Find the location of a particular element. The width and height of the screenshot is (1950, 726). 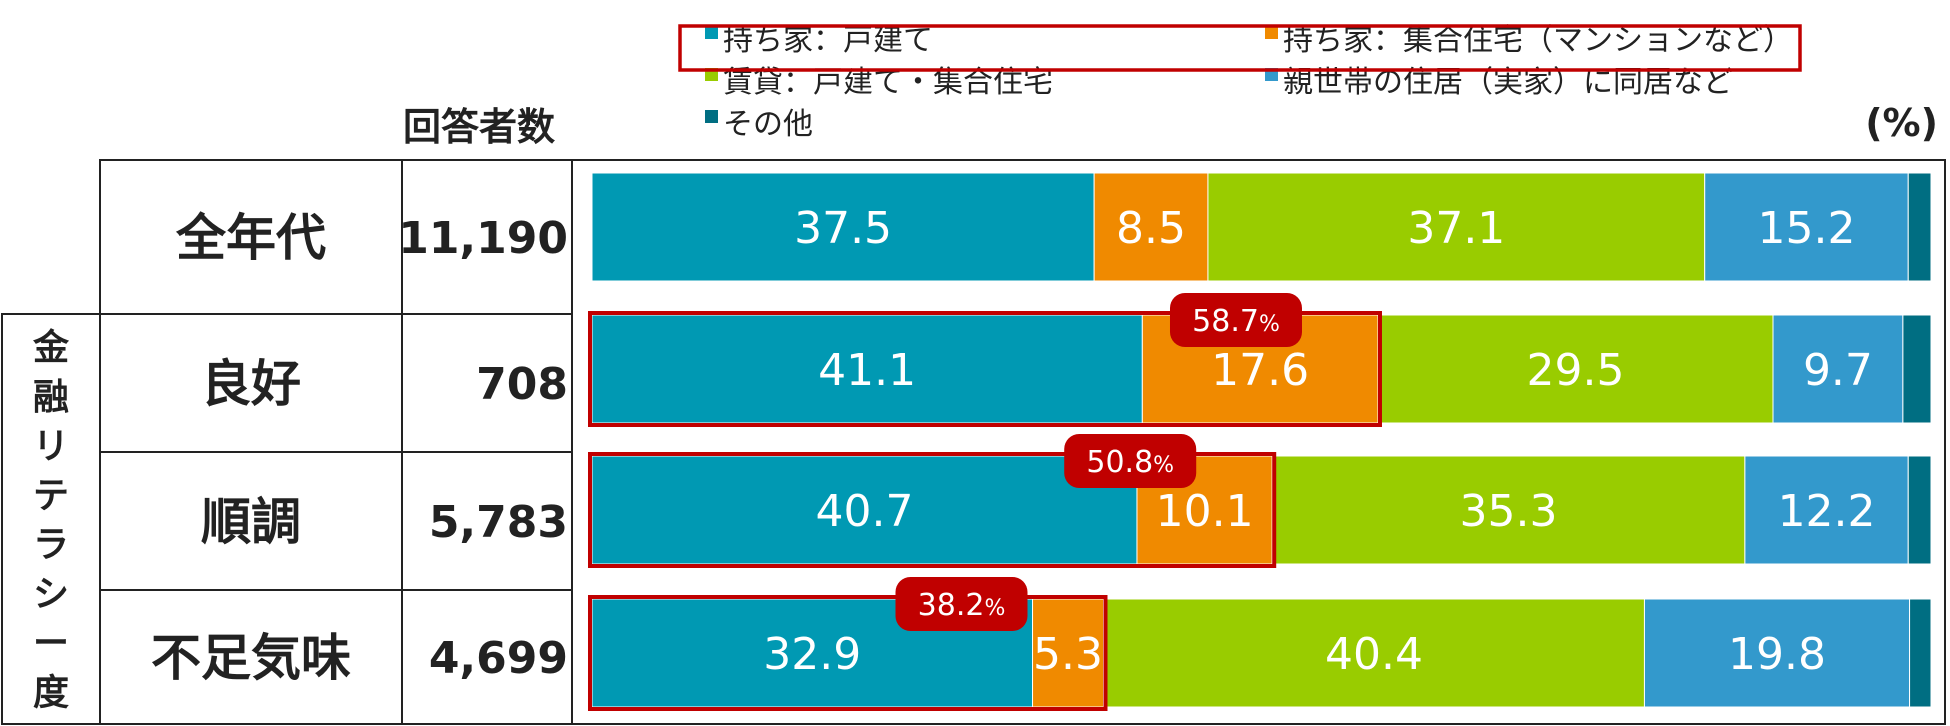

badge-label-1: 58.7% is located at coordinates (1236, 321).